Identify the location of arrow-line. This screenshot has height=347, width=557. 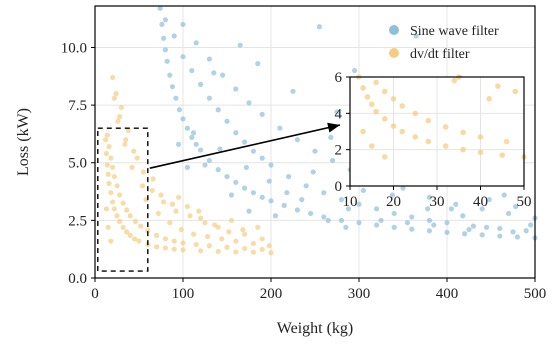
(245, 146).